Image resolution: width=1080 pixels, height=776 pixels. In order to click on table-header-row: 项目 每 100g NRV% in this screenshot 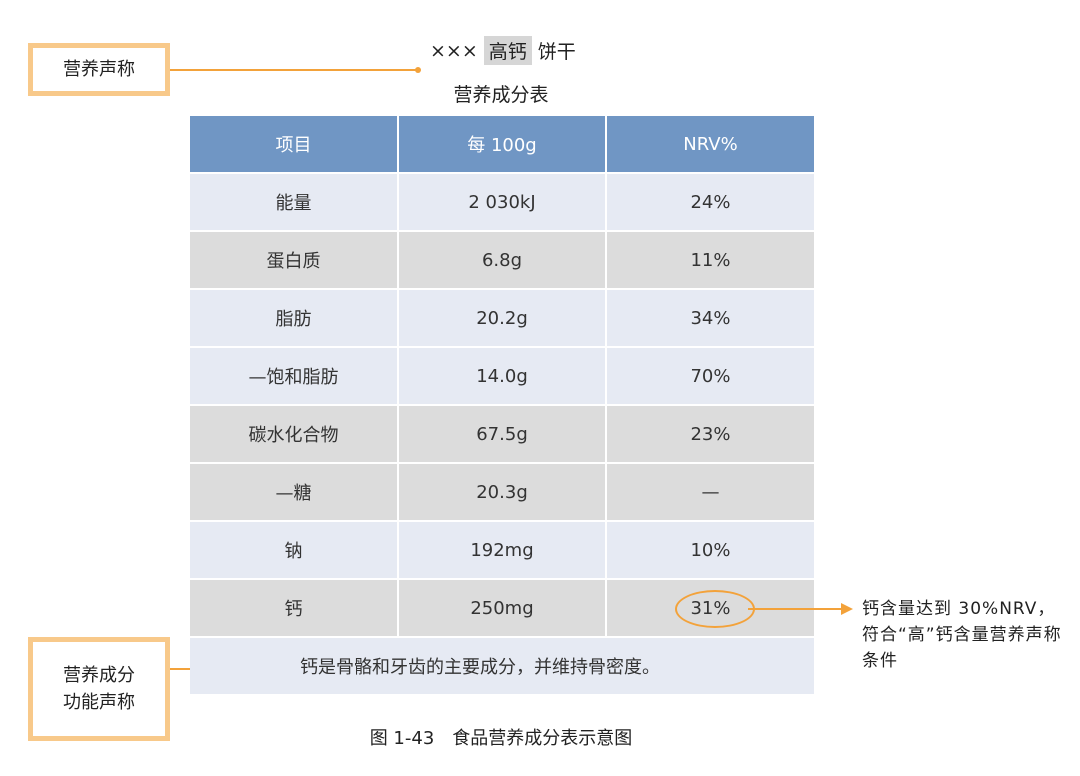, I will do `click(502, 145)`.